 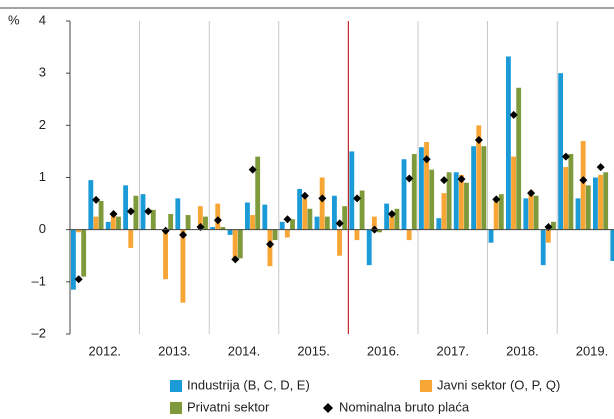 I want to click on legend-label: Nominalna bruto plaća, so click(x=404, y=406).